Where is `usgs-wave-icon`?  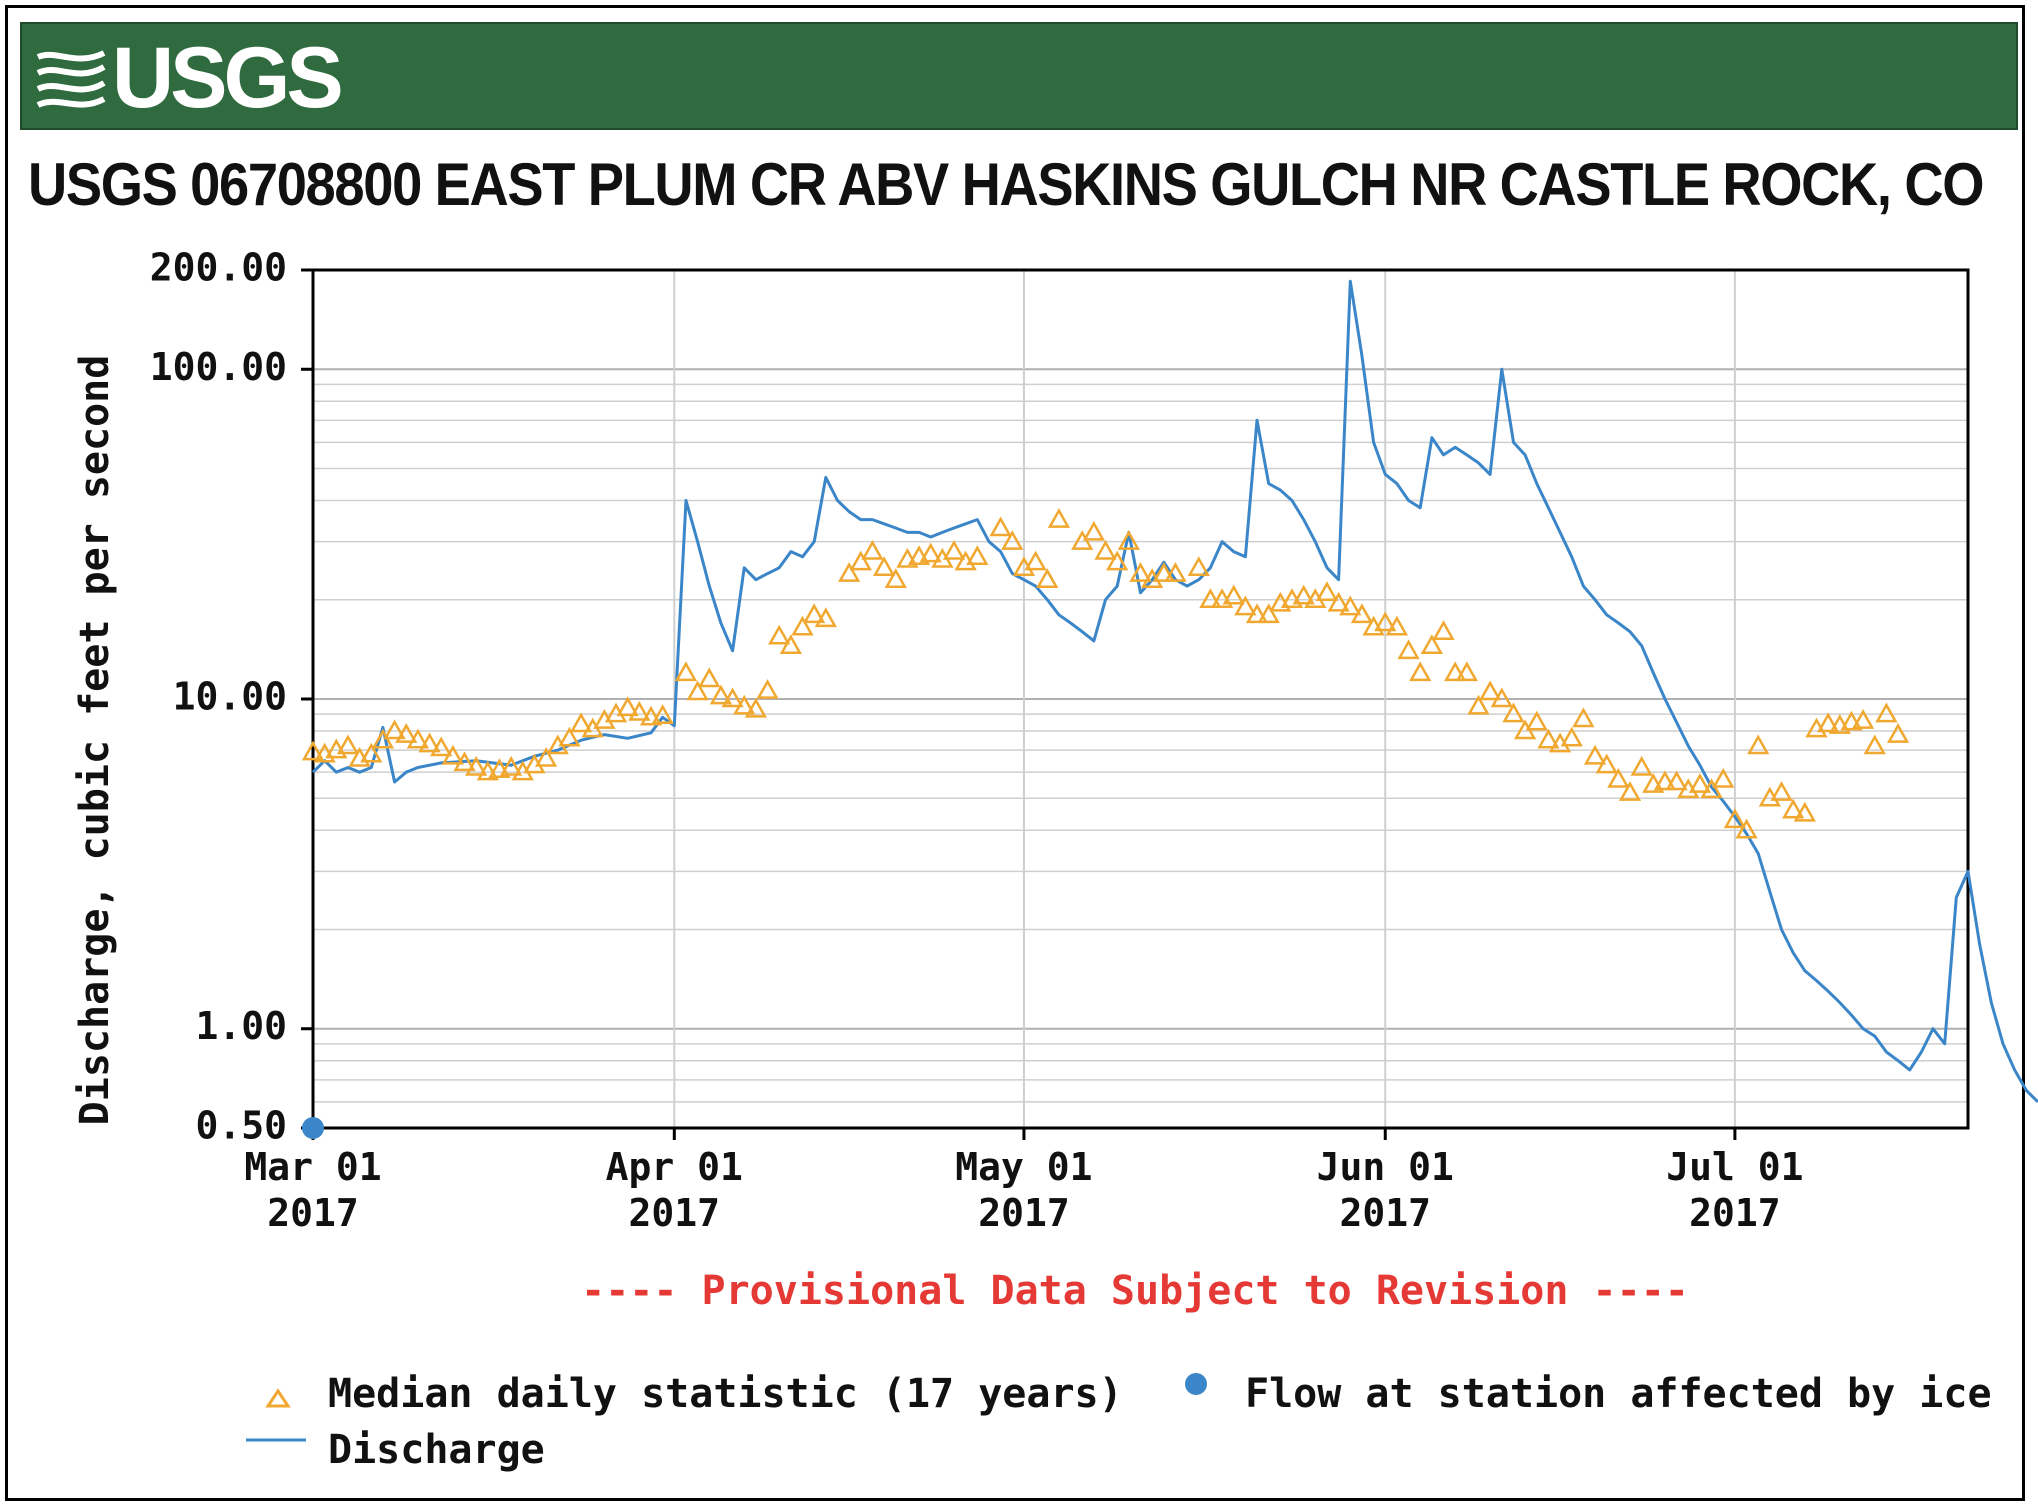 usgs-wave-icon is located at coordinates (71, 79).